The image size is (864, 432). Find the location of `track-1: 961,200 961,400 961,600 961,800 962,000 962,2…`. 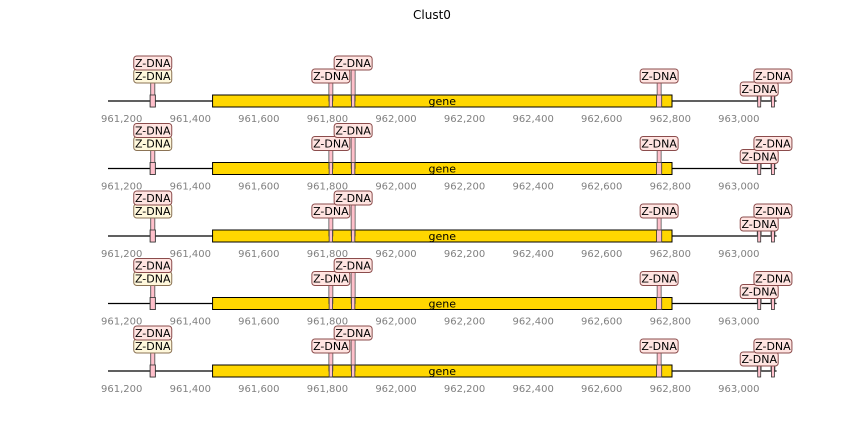

track-1: 961,200 961,400 961,600 961,800 962,000 962,2… is located at coordinates (447, 90).